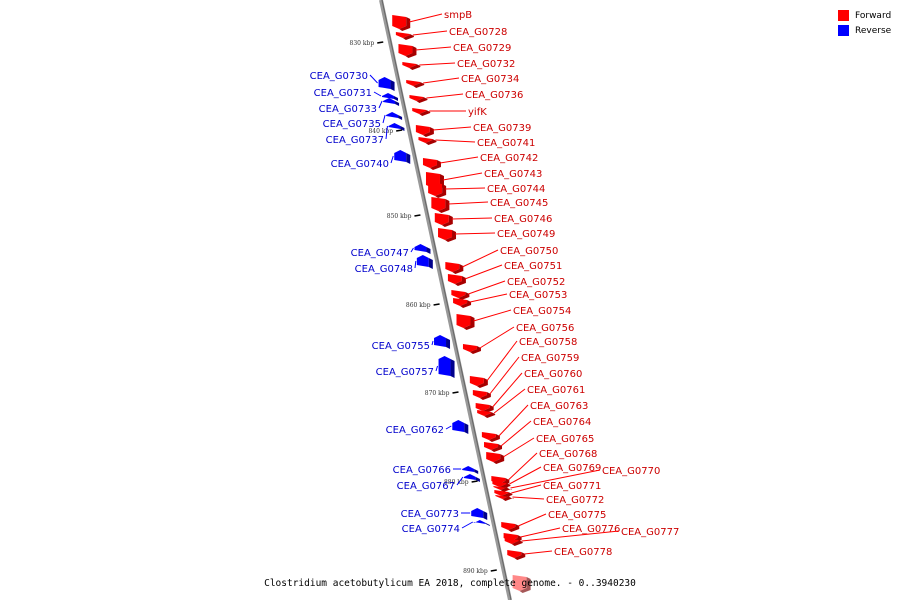 The image size is (900, 600). Describe the element at coordinates (399, 216) in the screenshot. I see `tick-label: 850 kbp` at that location.